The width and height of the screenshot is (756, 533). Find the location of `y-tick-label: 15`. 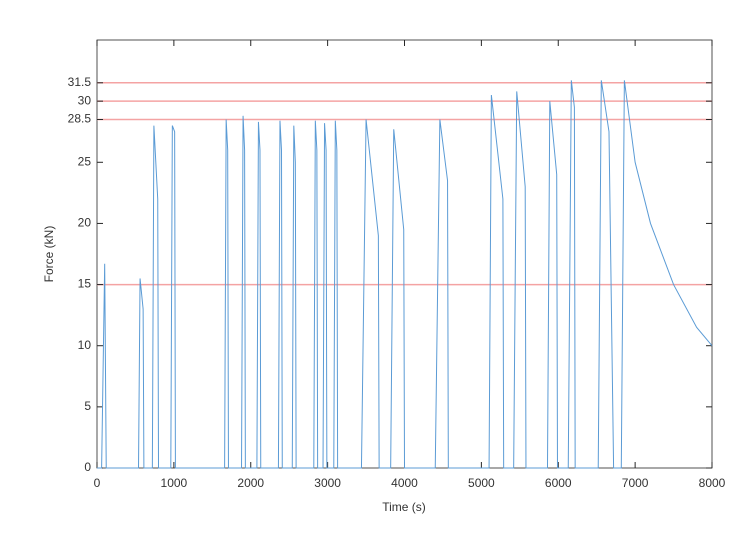

y-tick-label: 15 is located at coordinates (85, 284).